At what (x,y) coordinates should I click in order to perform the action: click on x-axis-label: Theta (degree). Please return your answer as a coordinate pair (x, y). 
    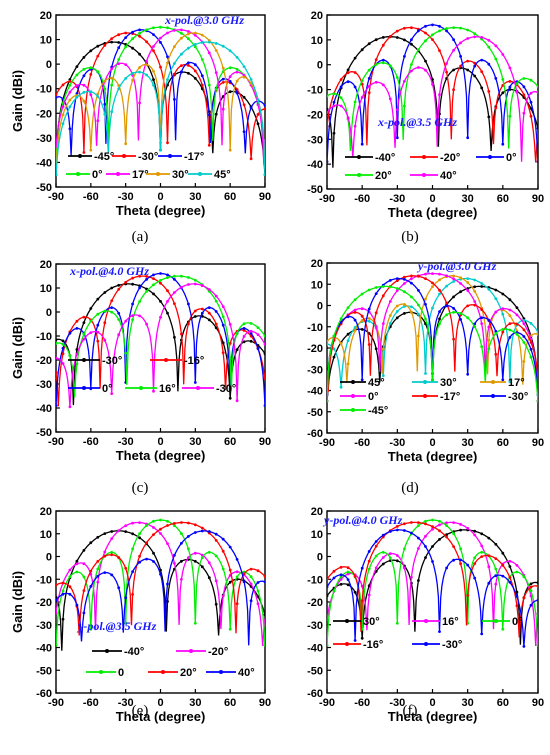
    Looking at the image, I should click on (161, 210).